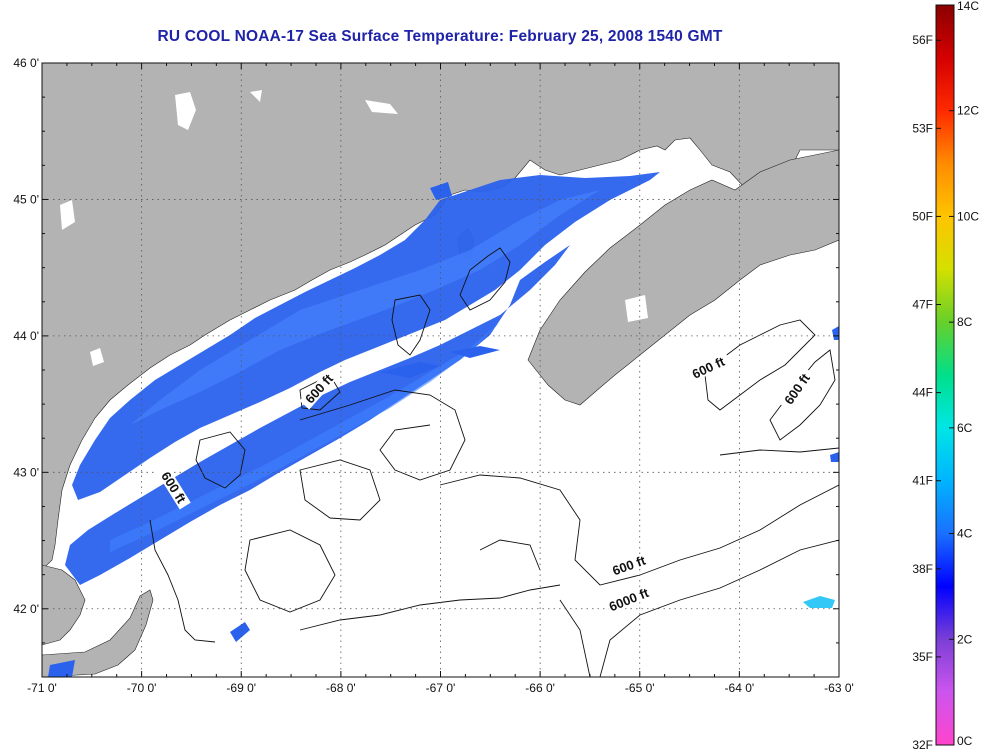 This screenshot has height=754, width=984. What do you see at coordinates (26, 472) in the screenshot?
I see `lat-tick-label: 43 0'` at bounding box center [26, 472].